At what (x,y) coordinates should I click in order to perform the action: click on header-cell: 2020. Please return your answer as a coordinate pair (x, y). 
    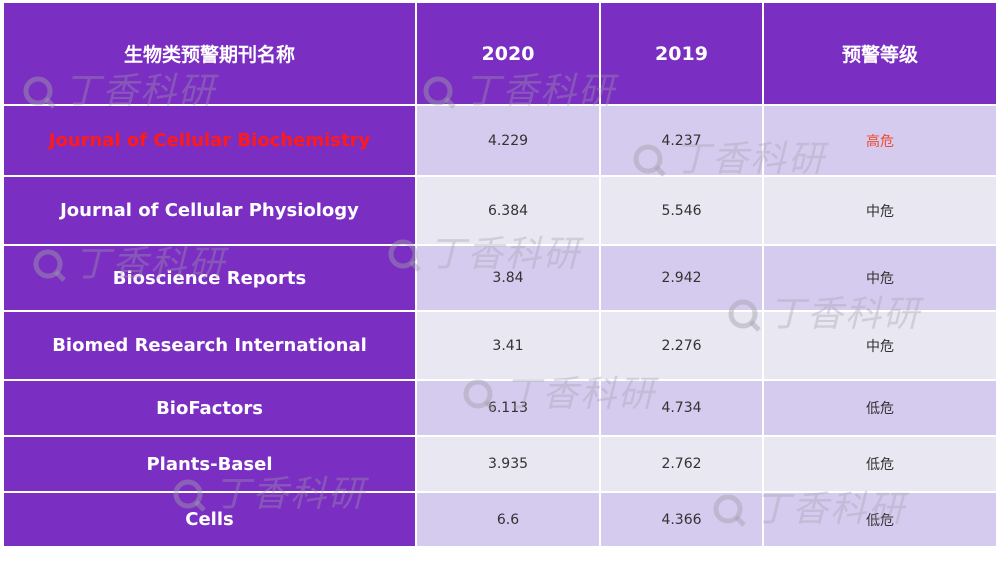
    Looking at the image, I should click on (508, 53).